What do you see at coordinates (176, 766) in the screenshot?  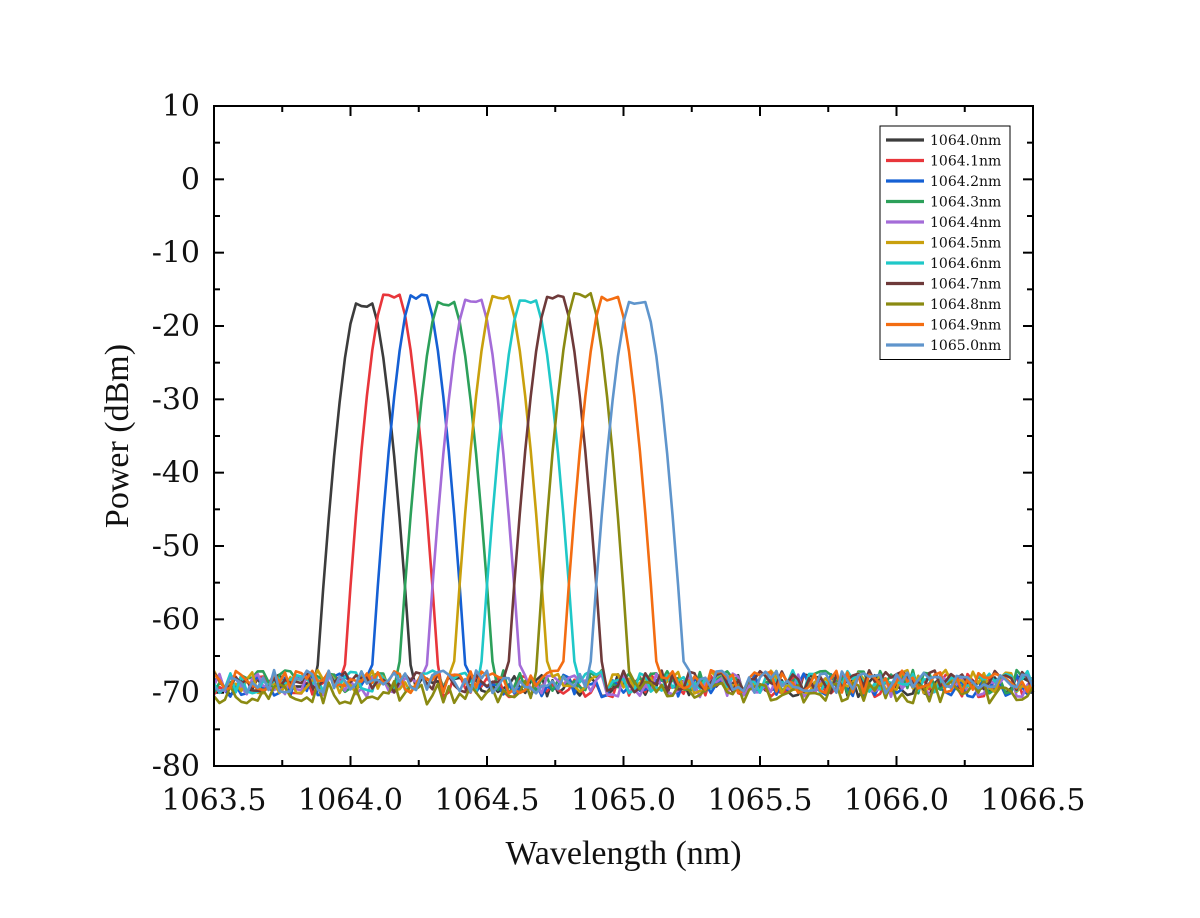 I see `y-tick-label: -80` at bounding box center [176, 766].